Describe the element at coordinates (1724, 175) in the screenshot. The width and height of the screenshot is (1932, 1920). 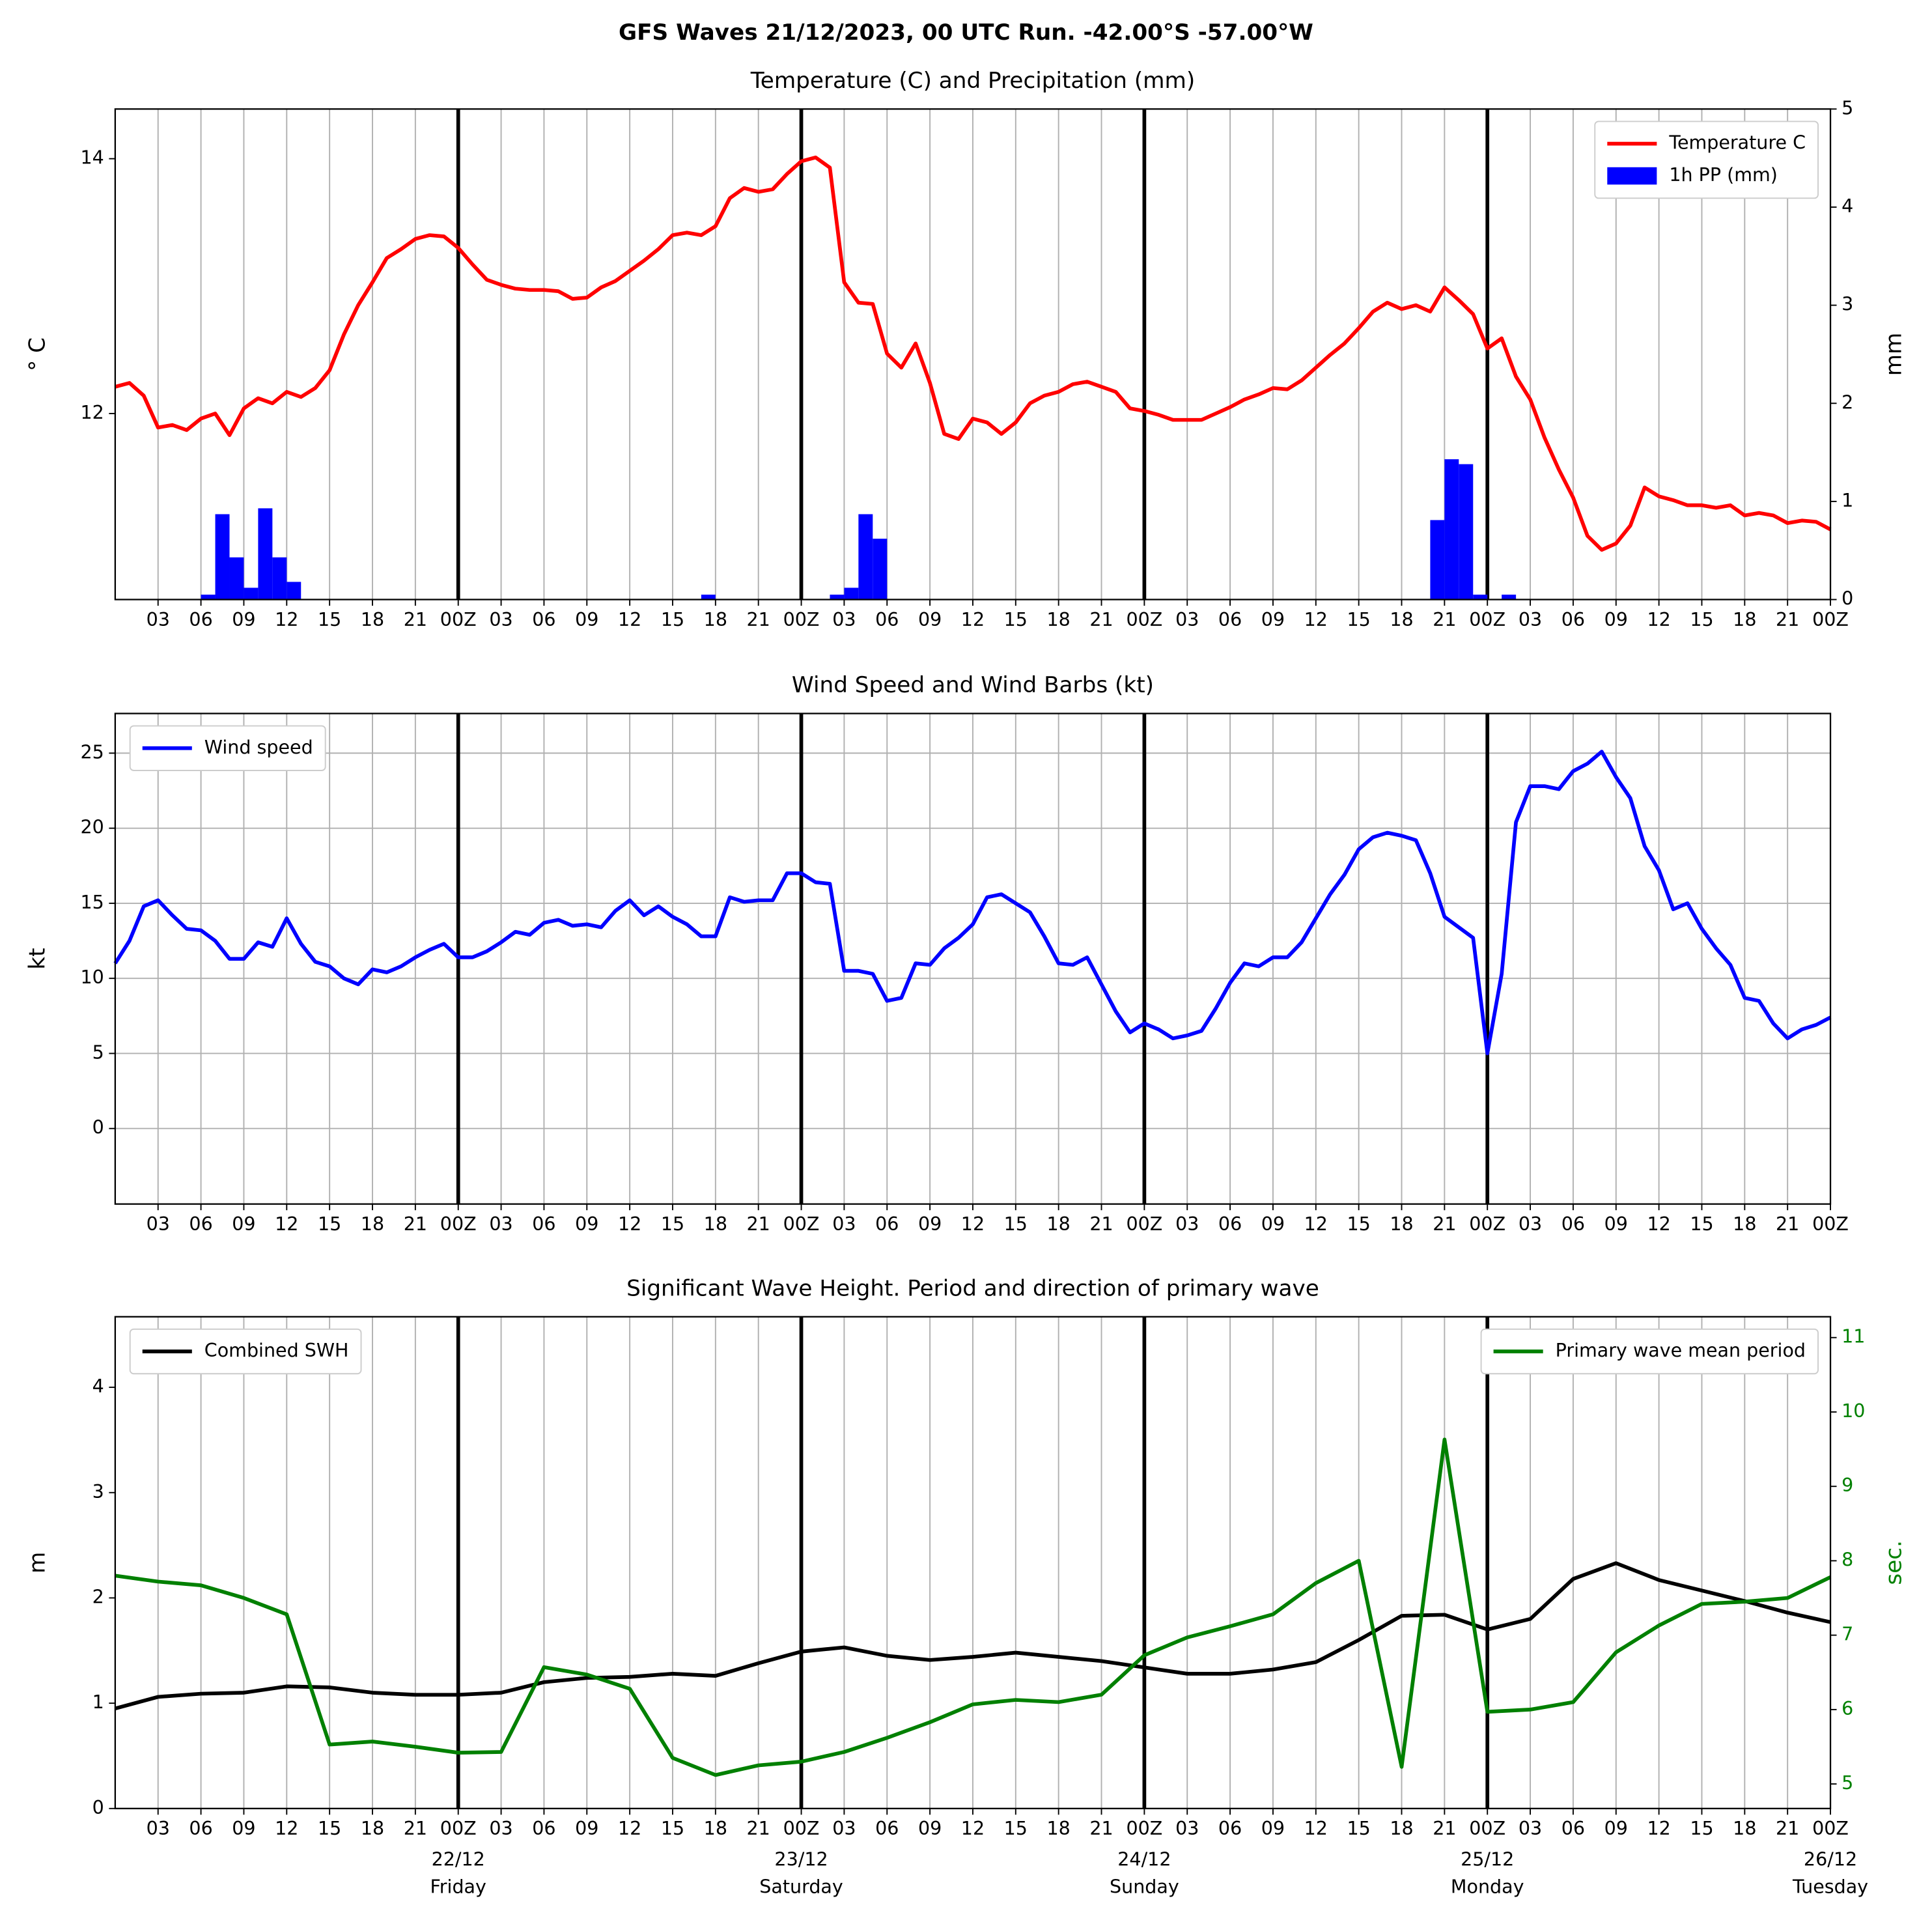
I see `legend-label: 1h PP (mm)` at that location.